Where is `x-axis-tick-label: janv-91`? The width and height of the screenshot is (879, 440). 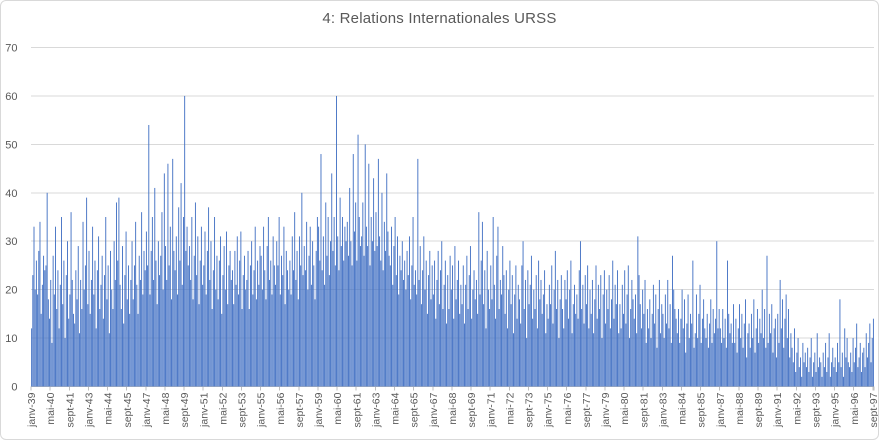
x-axis-tick-label: janv-91 is located at coordinates (778, 410).